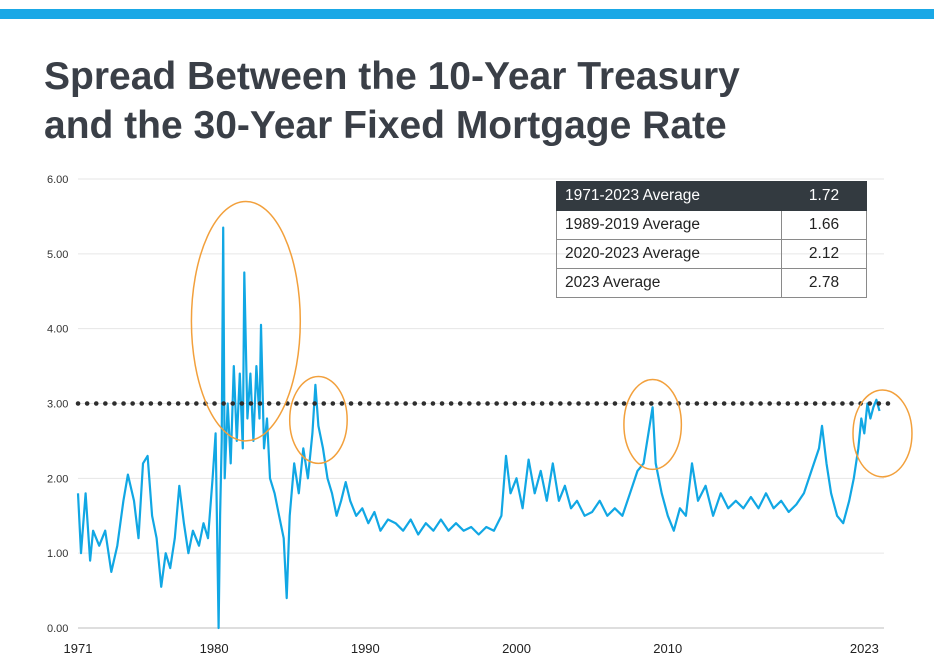 The image size is (934, 658). I want to click on x-tick-label: 1971, so click(78, 648).